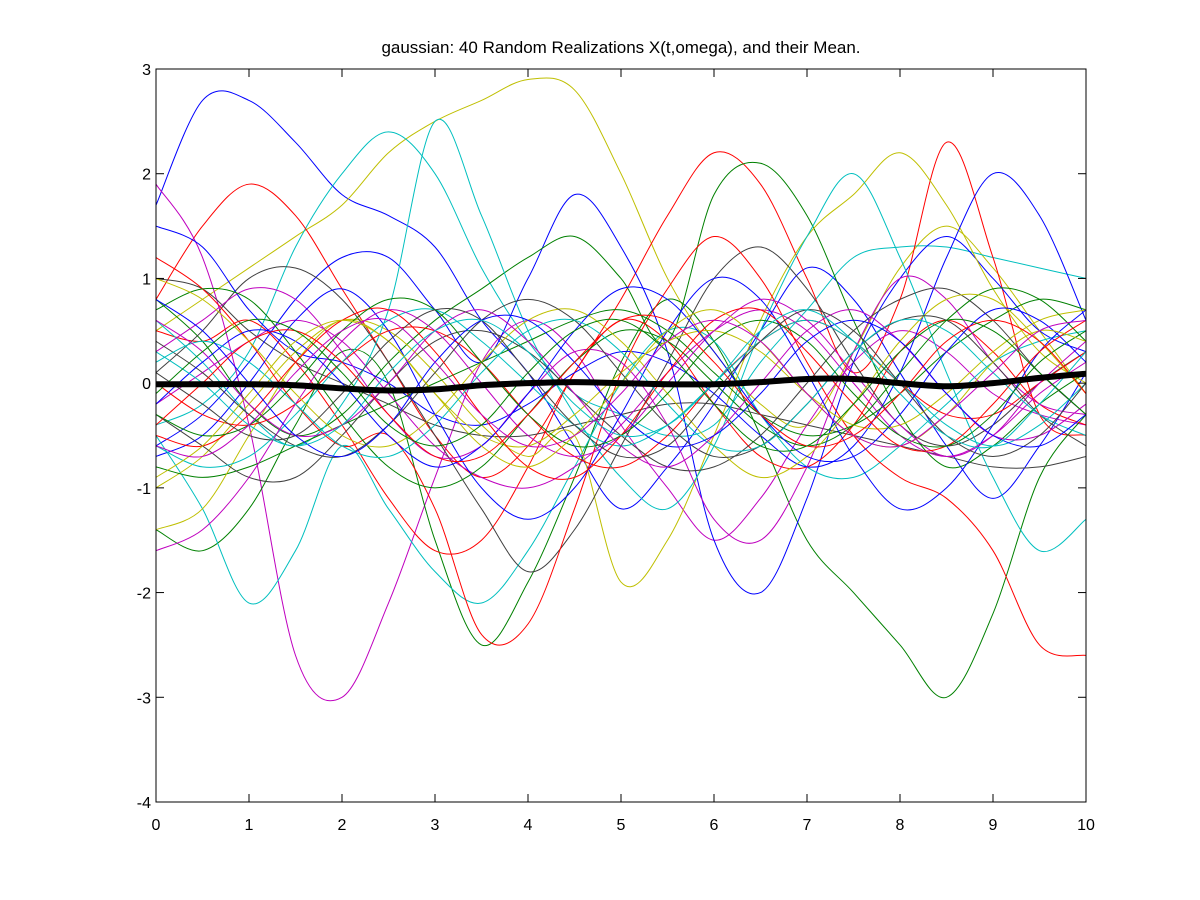  Describe the element at coordinates (146, 384) in the screenshot. I see `y-tick-label: 0` at that location.